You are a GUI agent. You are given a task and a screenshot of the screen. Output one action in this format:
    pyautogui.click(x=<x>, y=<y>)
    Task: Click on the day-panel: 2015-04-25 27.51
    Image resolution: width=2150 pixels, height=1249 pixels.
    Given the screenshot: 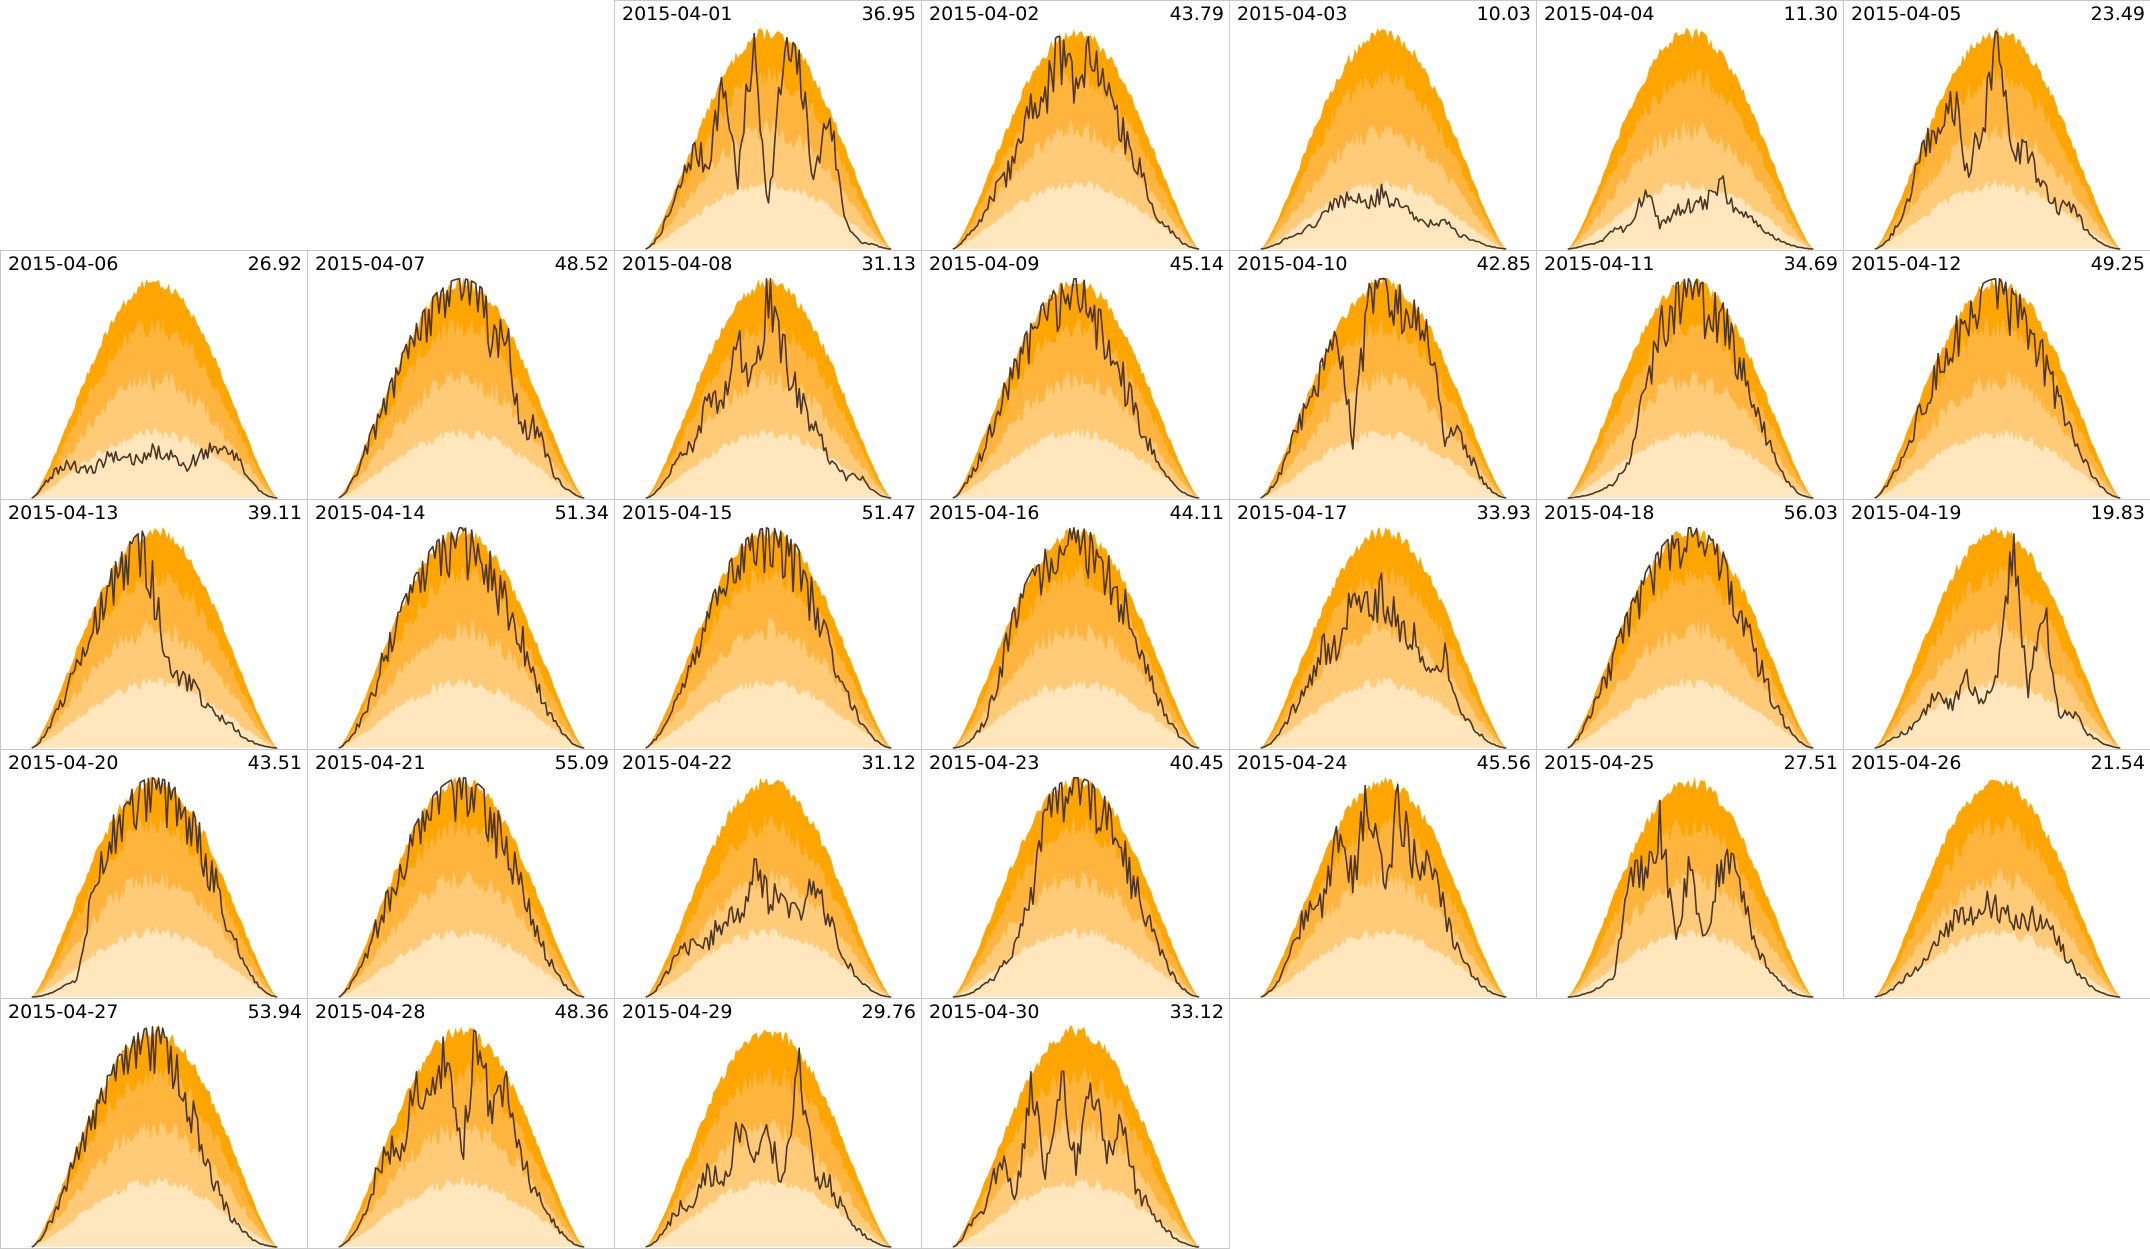 What is the action you would take?
    pyautogui.click(x=1690, y=874)
    